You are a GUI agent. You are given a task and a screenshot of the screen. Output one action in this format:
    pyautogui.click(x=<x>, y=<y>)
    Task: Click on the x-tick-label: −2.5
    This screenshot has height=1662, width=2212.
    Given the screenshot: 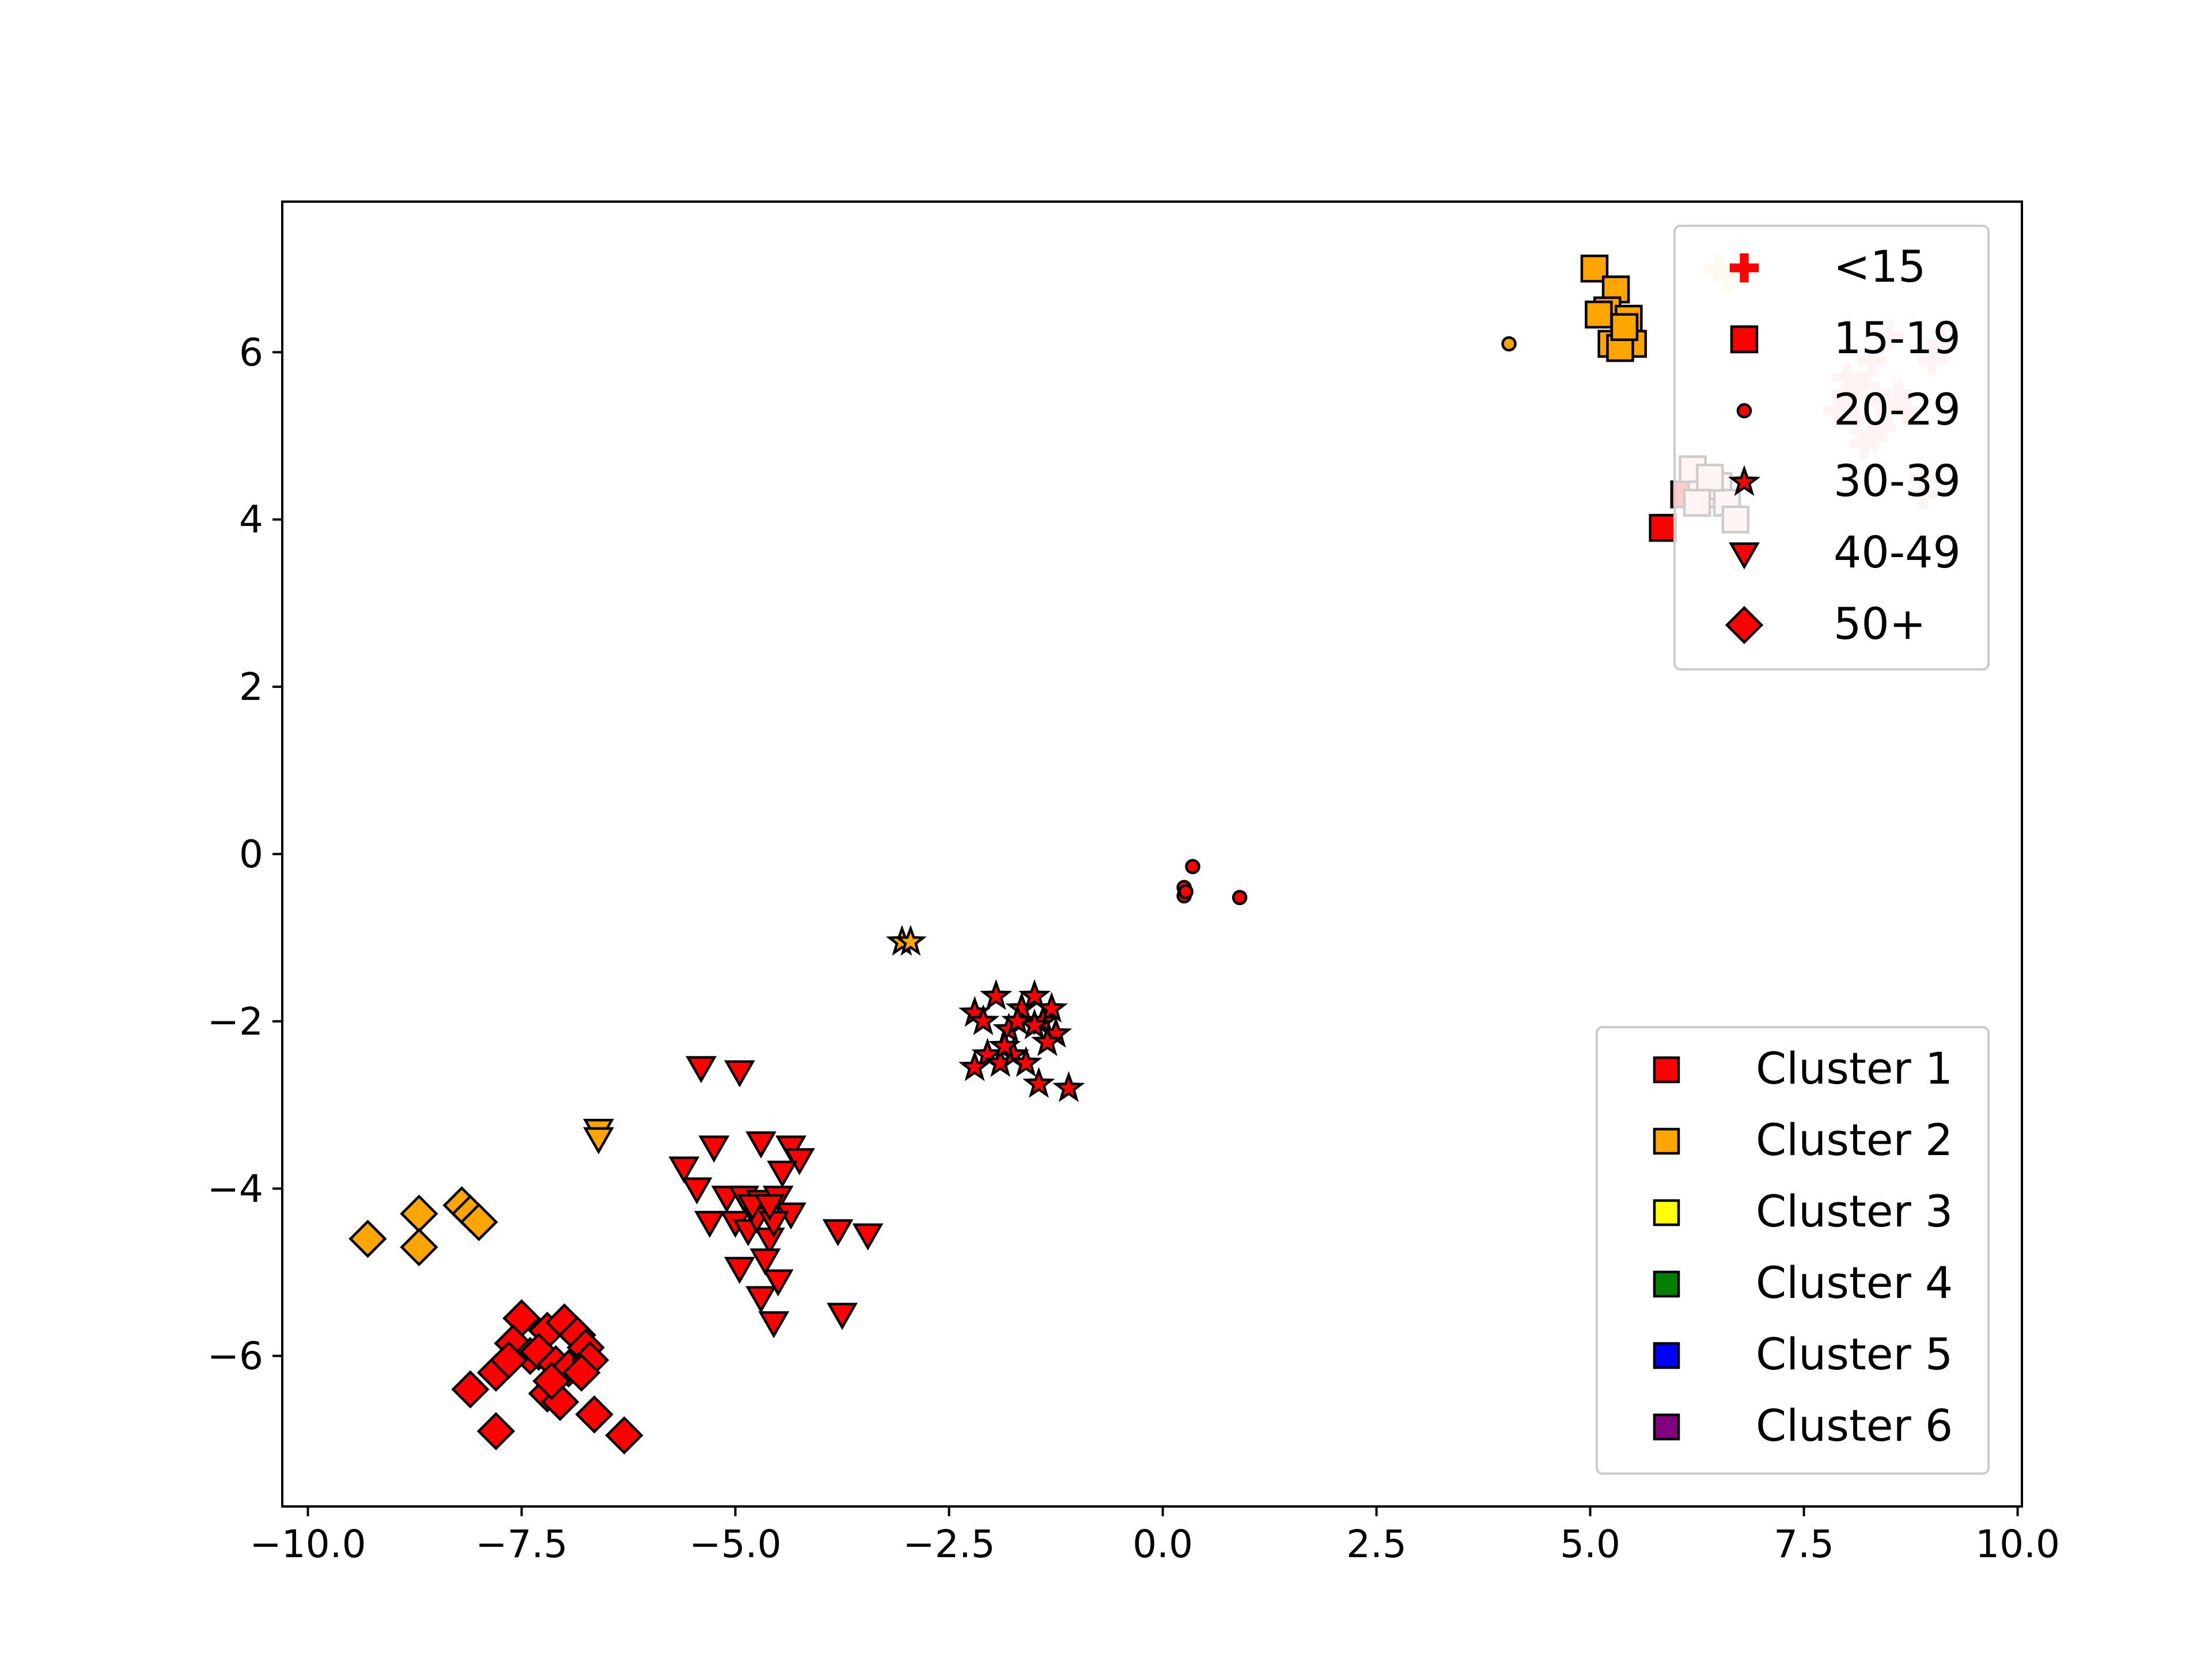 What is the action you would take?
    pyautogui.click(x=949, y=1544)
    